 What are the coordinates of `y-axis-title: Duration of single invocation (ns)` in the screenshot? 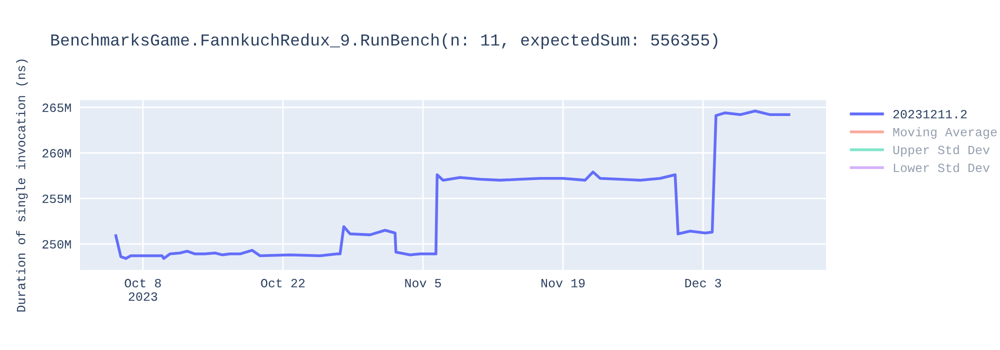 It's located at (22, 186).